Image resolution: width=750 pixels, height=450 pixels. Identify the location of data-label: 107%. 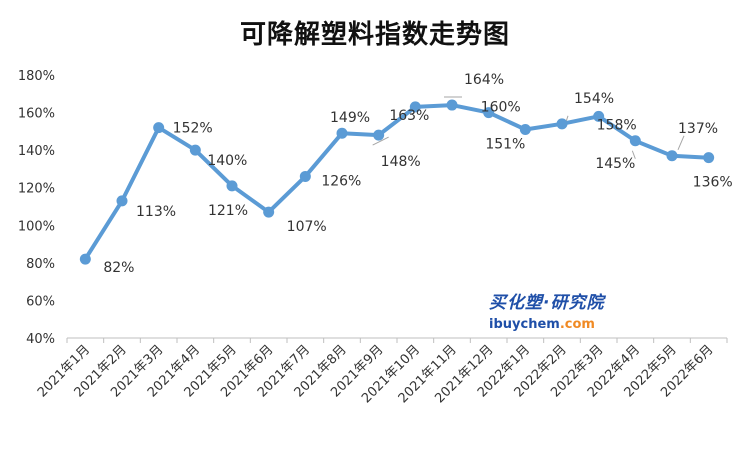
(307, 227).